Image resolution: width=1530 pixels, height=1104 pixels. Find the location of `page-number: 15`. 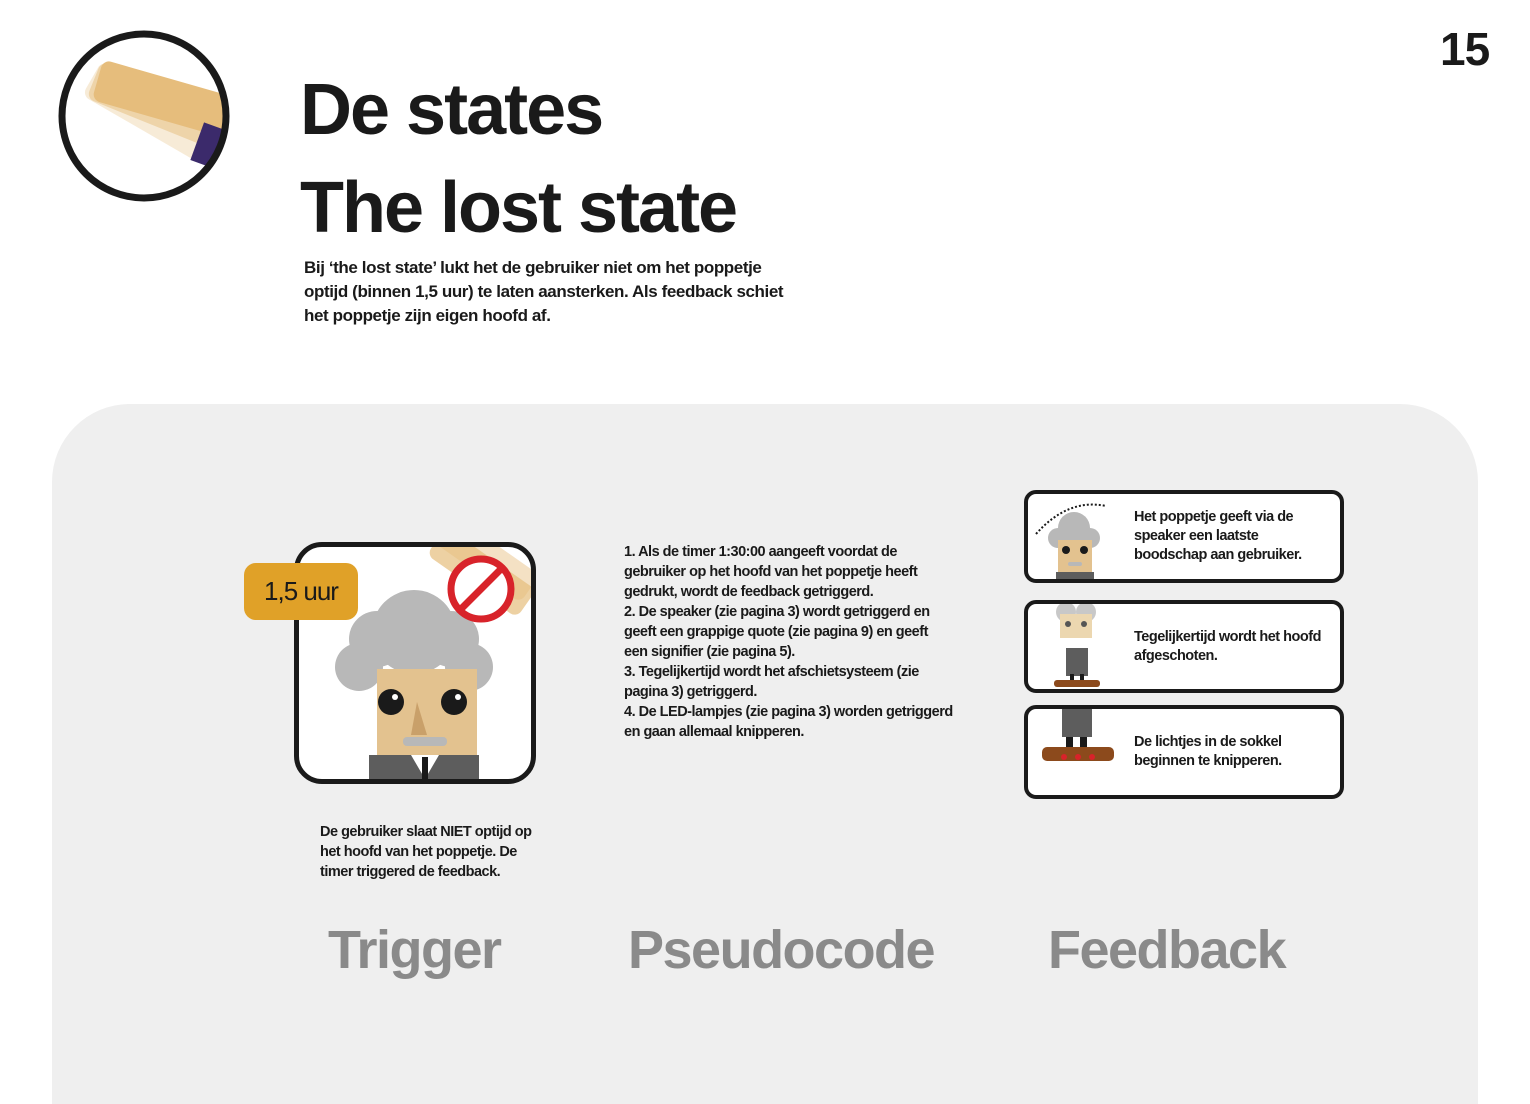

page-number: 15 is located at coordinates (1465, 49).